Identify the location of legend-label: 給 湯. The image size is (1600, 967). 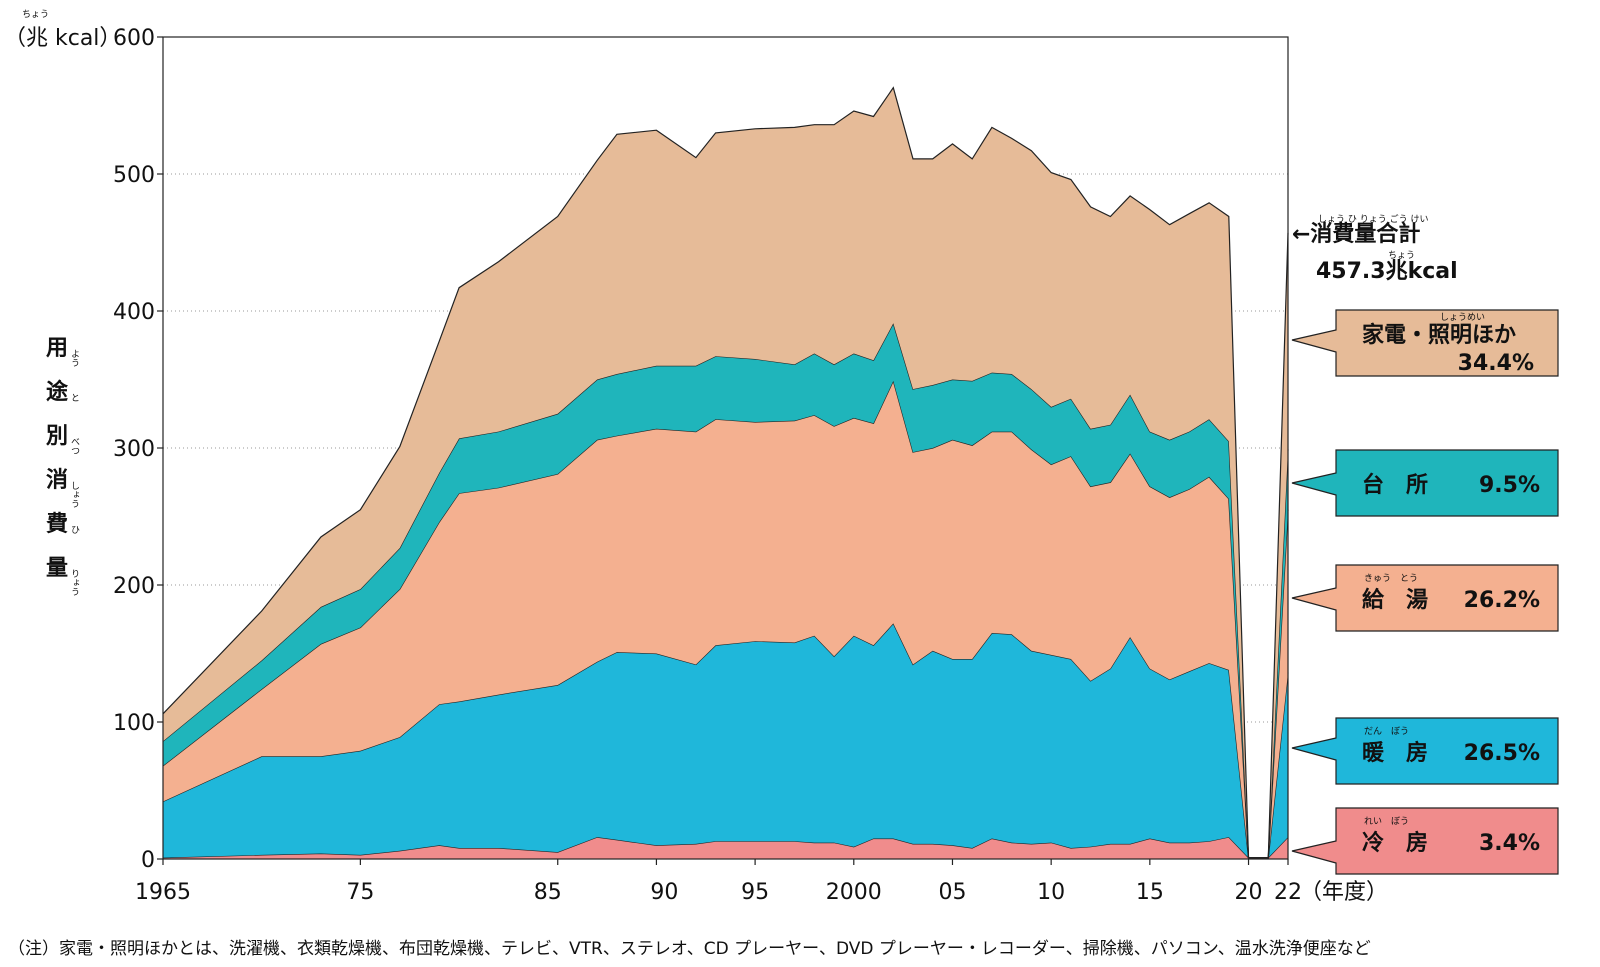
(1395, 600).